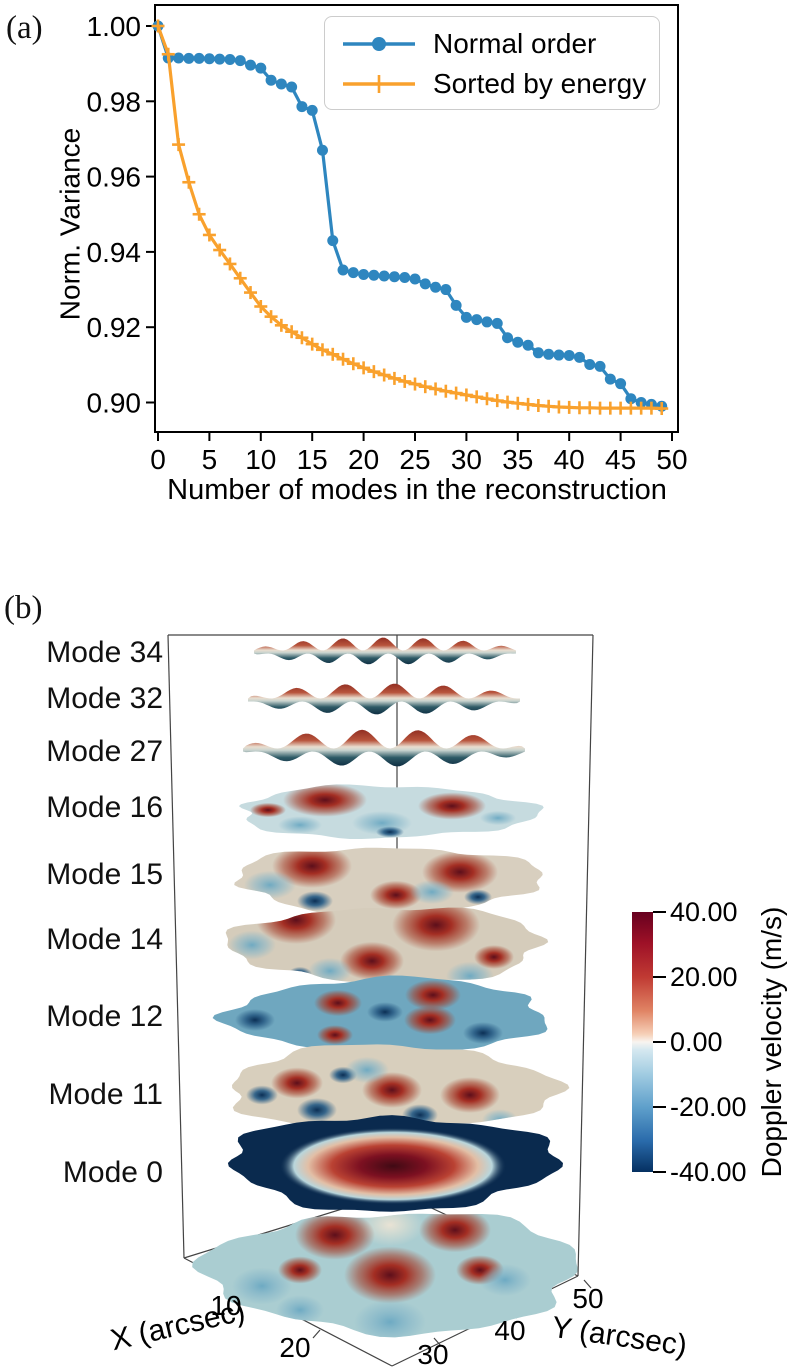 The height and width of the screenshot is (1368, 790). What do you see at coordinates (771, 1042) in the screenshot?
I see `colorbar-title: Doppler velocity (m/s)` at bounding box center [771, 1042].